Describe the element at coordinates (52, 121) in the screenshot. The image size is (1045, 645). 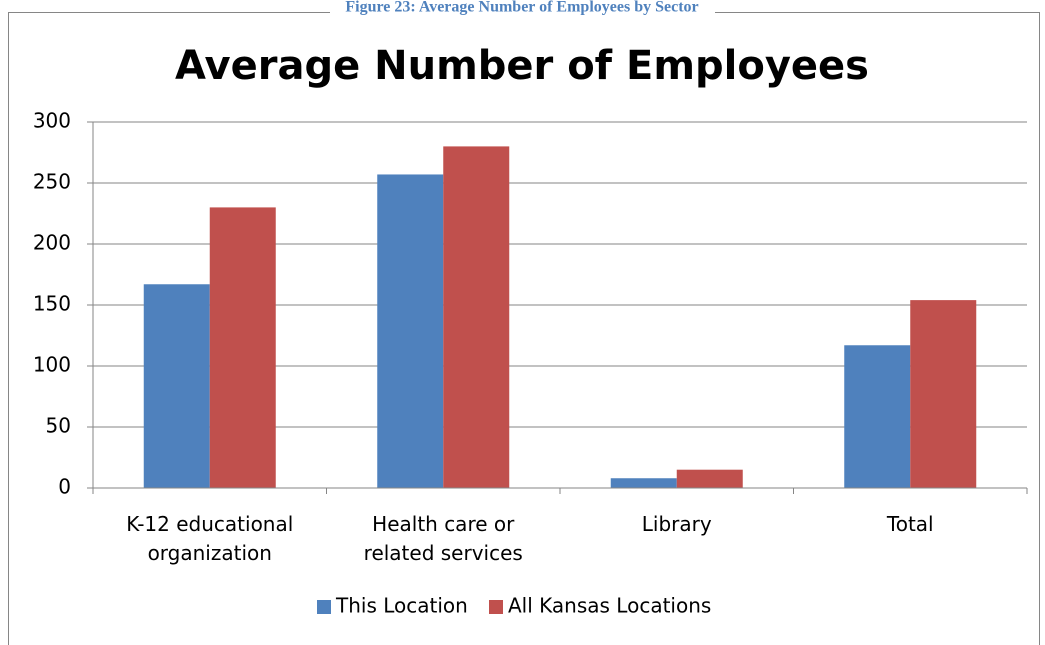
I see `y-tick-label: 300` at that location.